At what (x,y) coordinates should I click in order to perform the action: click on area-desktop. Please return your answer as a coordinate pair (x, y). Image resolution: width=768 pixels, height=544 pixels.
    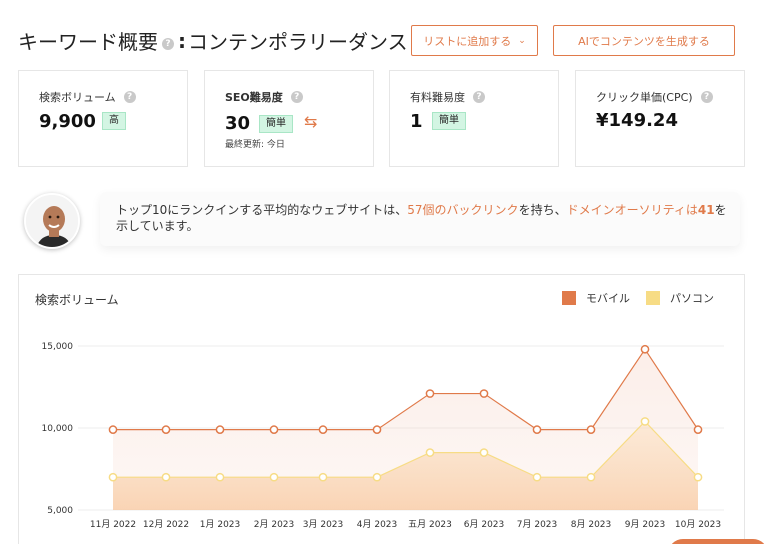
    Looking at the image, I should click on (405, 465).